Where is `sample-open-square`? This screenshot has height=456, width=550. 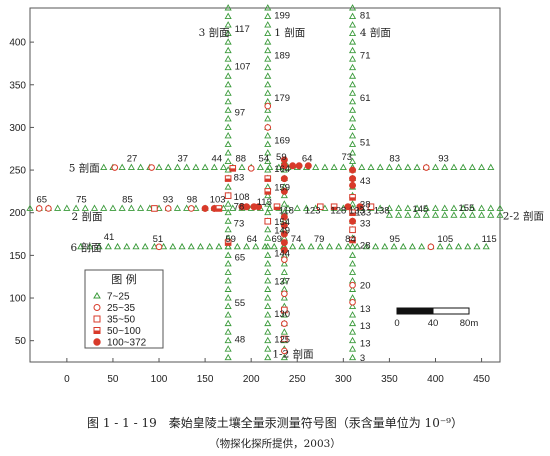 sample-open-square is located at coordinates (284, 339).